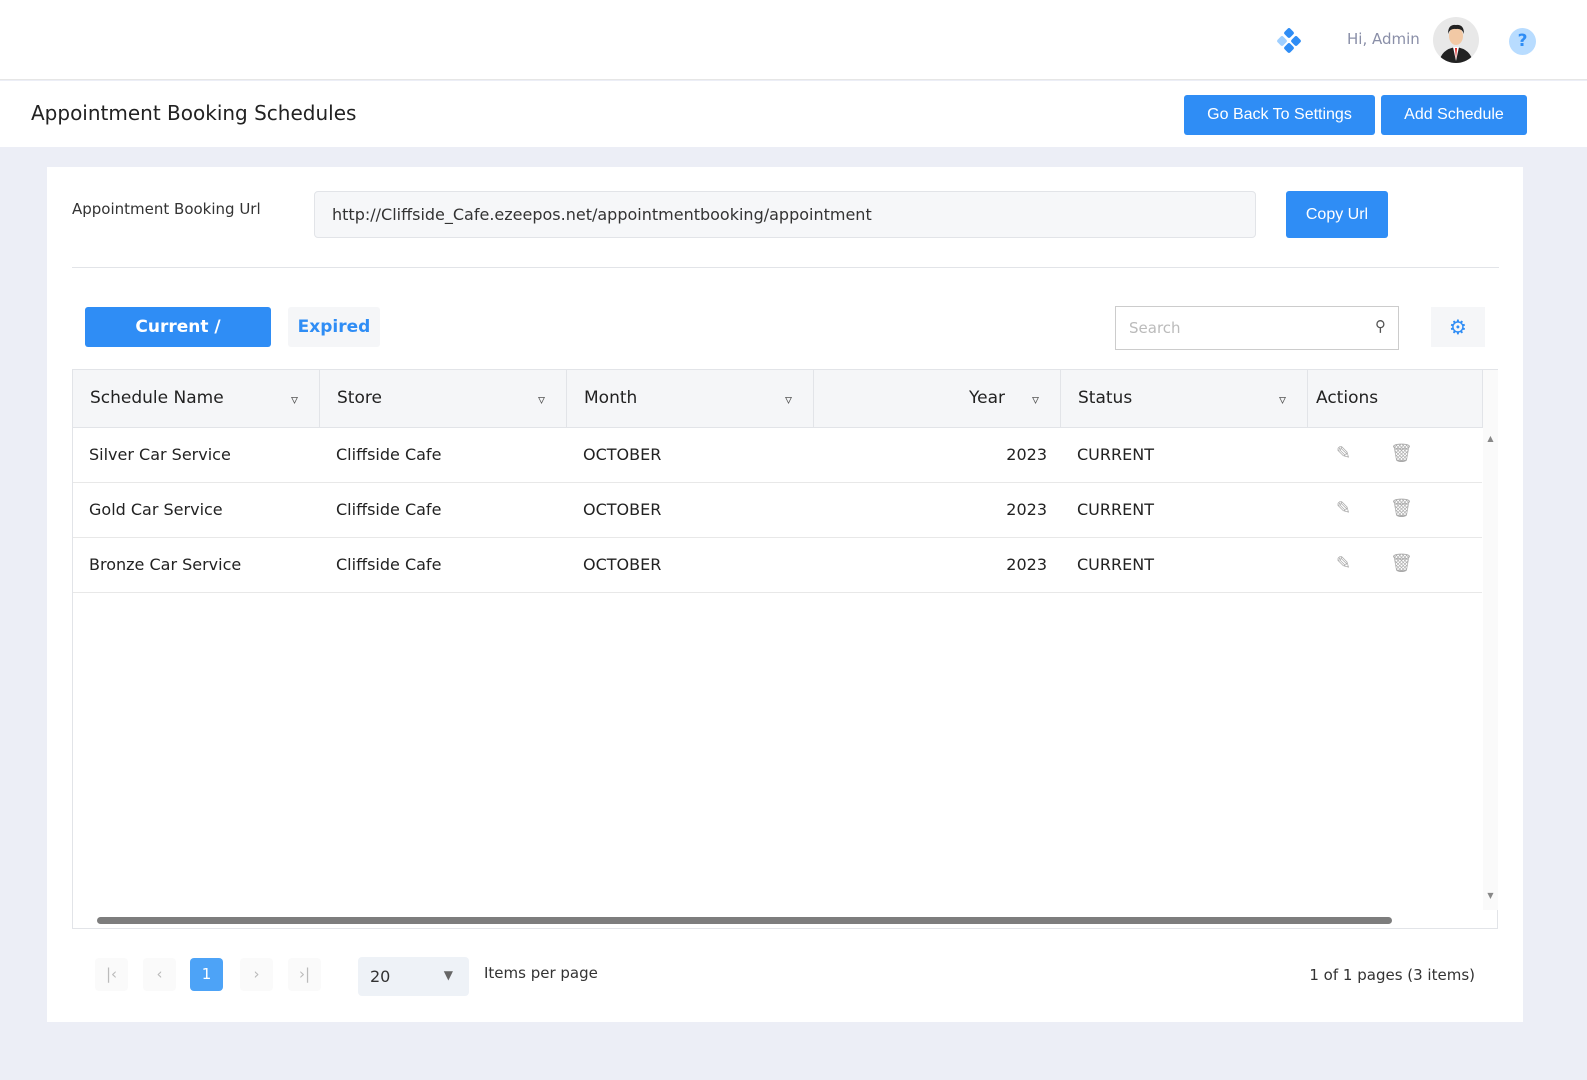 This screenshot has width=1587, height=1080. I want to click on vertical-scrollbar: ▲ ▼, so click(1490, 640).